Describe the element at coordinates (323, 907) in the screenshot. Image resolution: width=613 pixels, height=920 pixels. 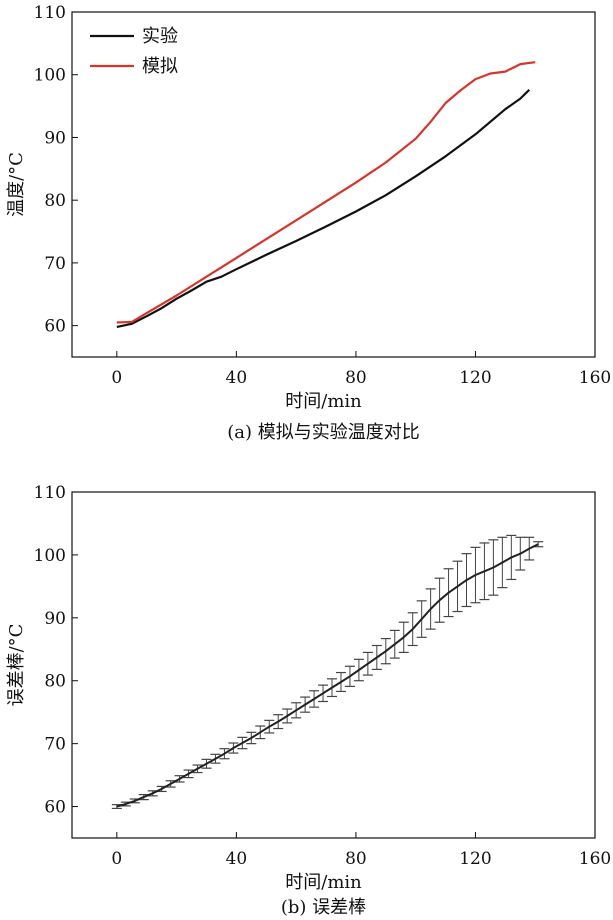
I see `chart-caption: (b) 误差棒` at that location.